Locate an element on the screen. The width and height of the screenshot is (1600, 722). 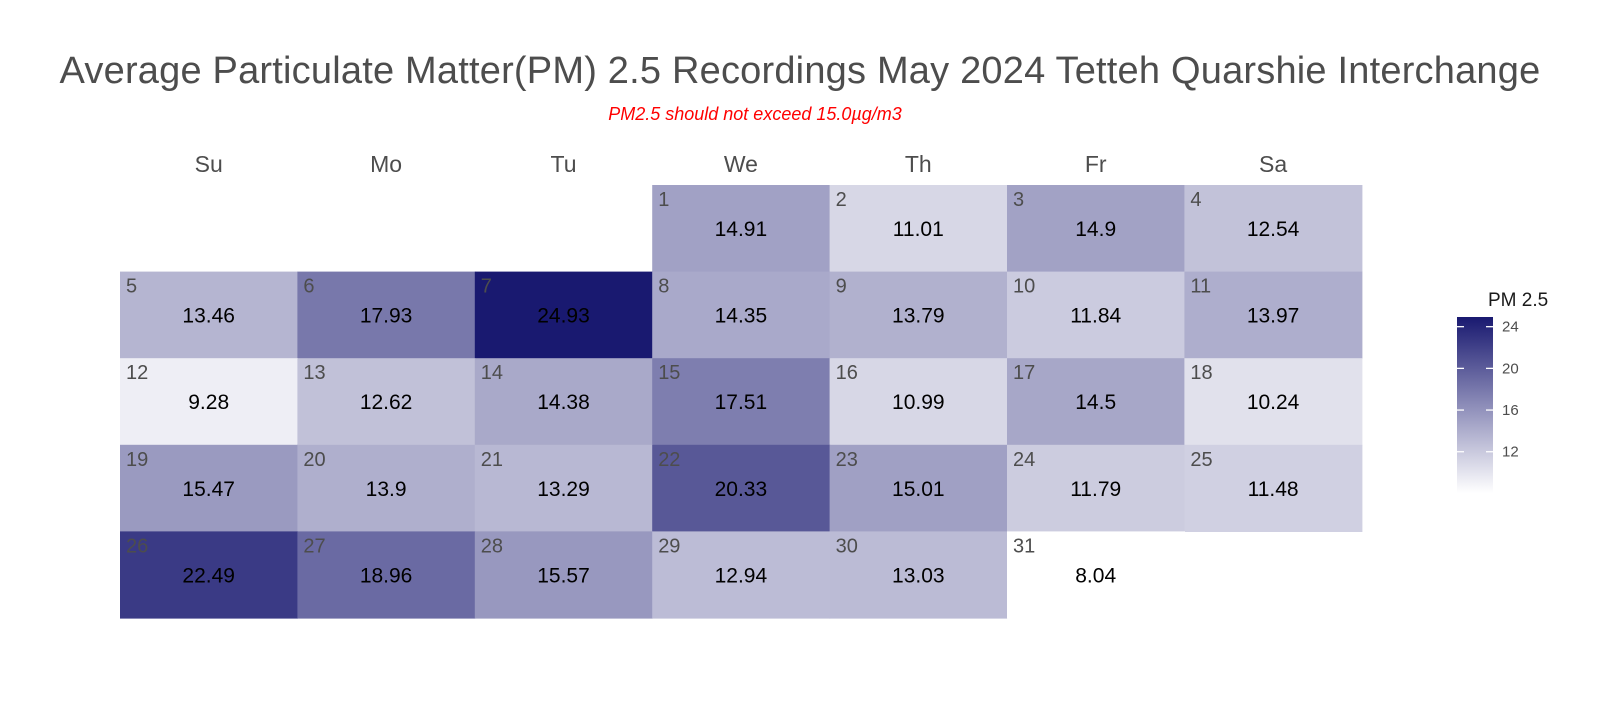
legend-colorbar is located at coordinates (1475, 405).